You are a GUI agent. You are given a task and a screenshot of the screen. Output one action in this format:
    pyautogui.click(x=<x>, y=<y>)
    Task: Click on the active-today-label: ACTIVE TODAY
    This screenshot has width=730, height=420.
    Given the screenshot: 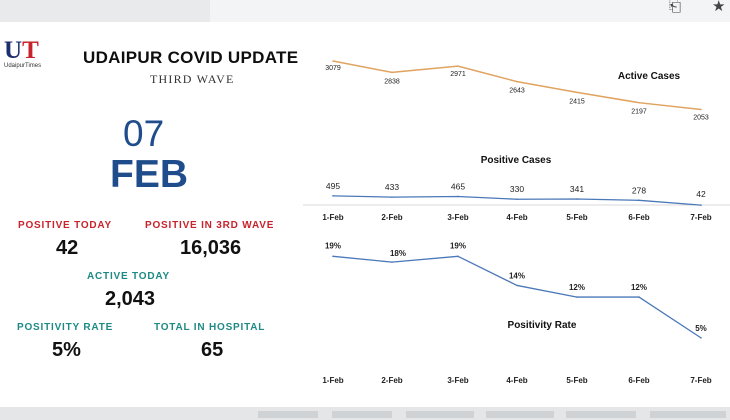 What is the action you would take?
    pyautogui.click(x=128, y=276)
    